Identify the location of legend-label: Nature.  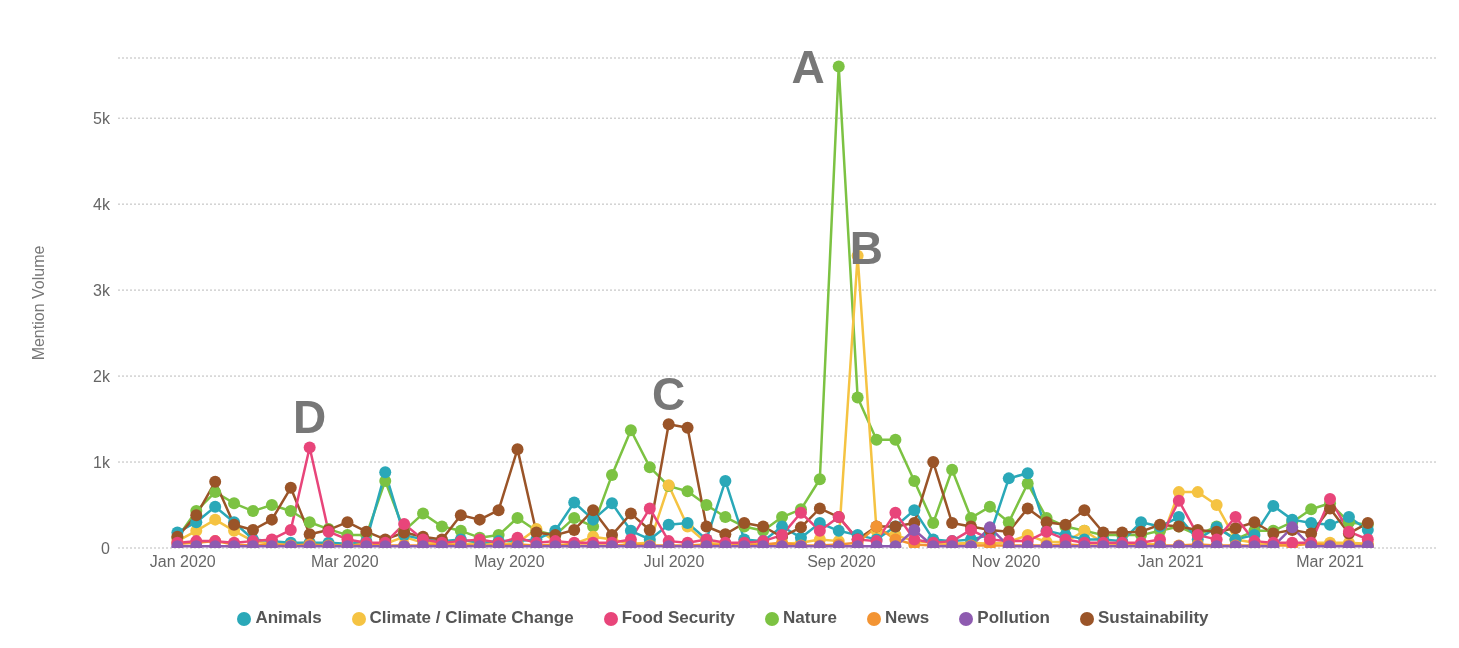
(810, 617).